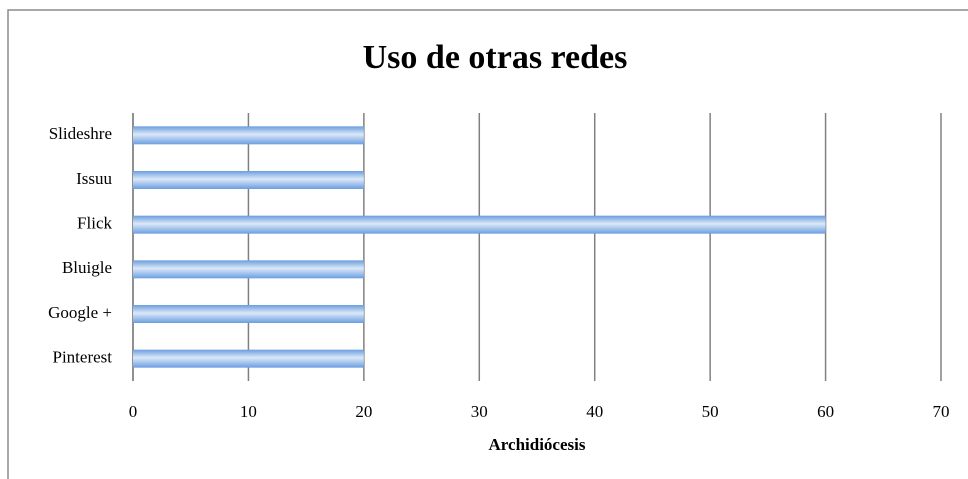 The height and width of the screenshot is (479, 968). Describe the element at coordinates (248, 411) in the screenshot. I see `x-tick-label: 10` at that location.